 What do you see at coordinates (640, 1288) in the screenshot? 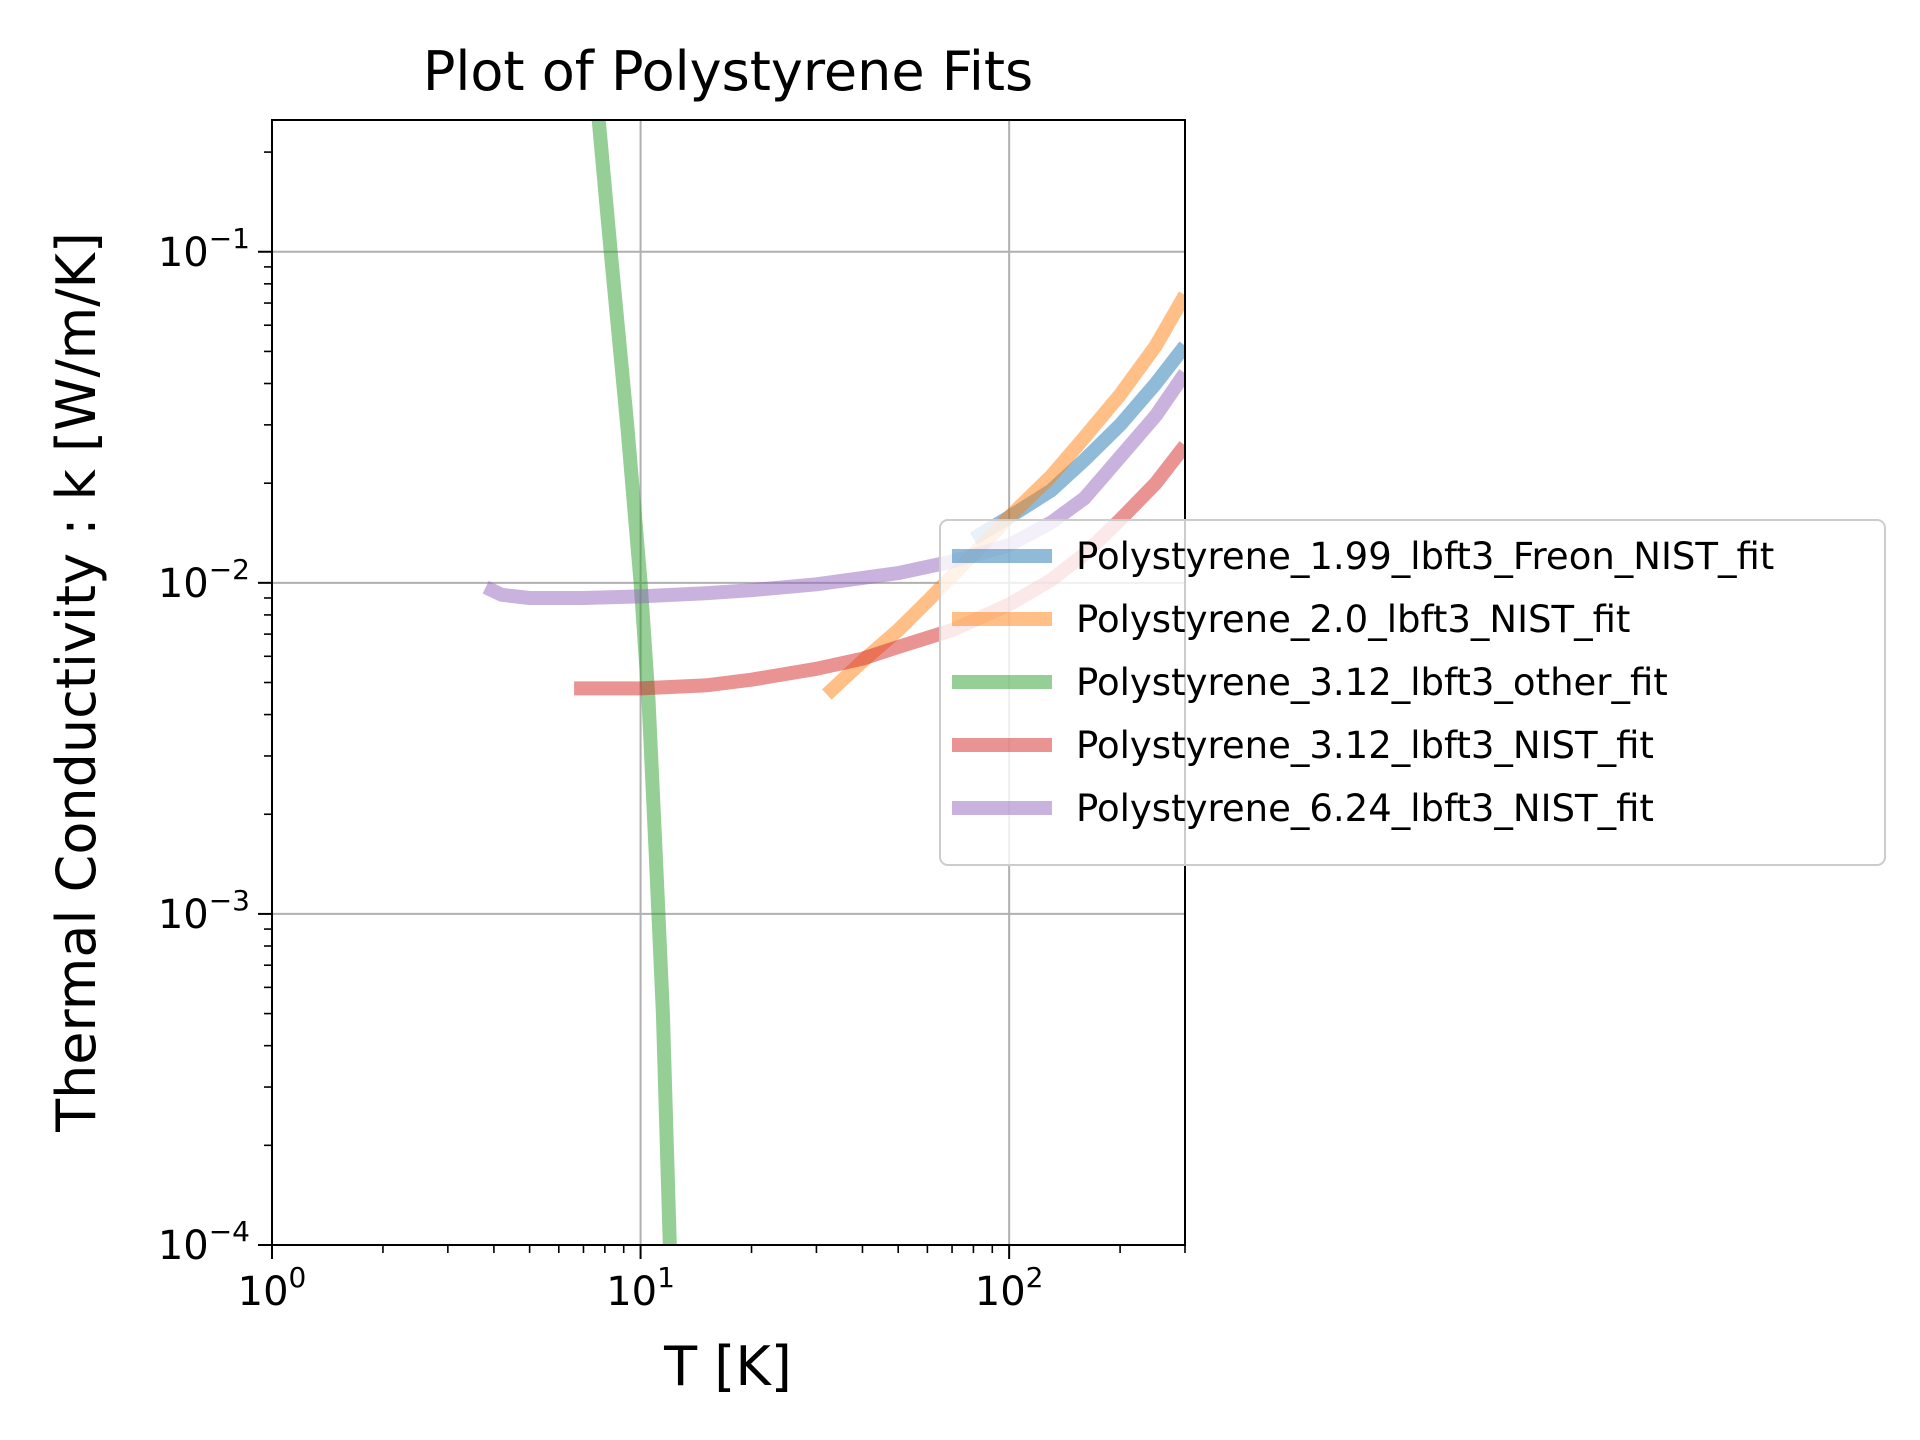
I see `x-tick-label: 10¹` at bounding box center [640, 1288].